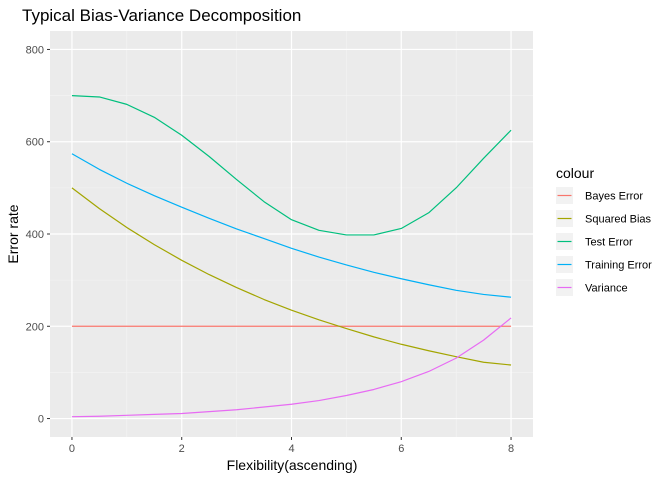  I want to click on x-tick-label: 4, so click(291, 449).